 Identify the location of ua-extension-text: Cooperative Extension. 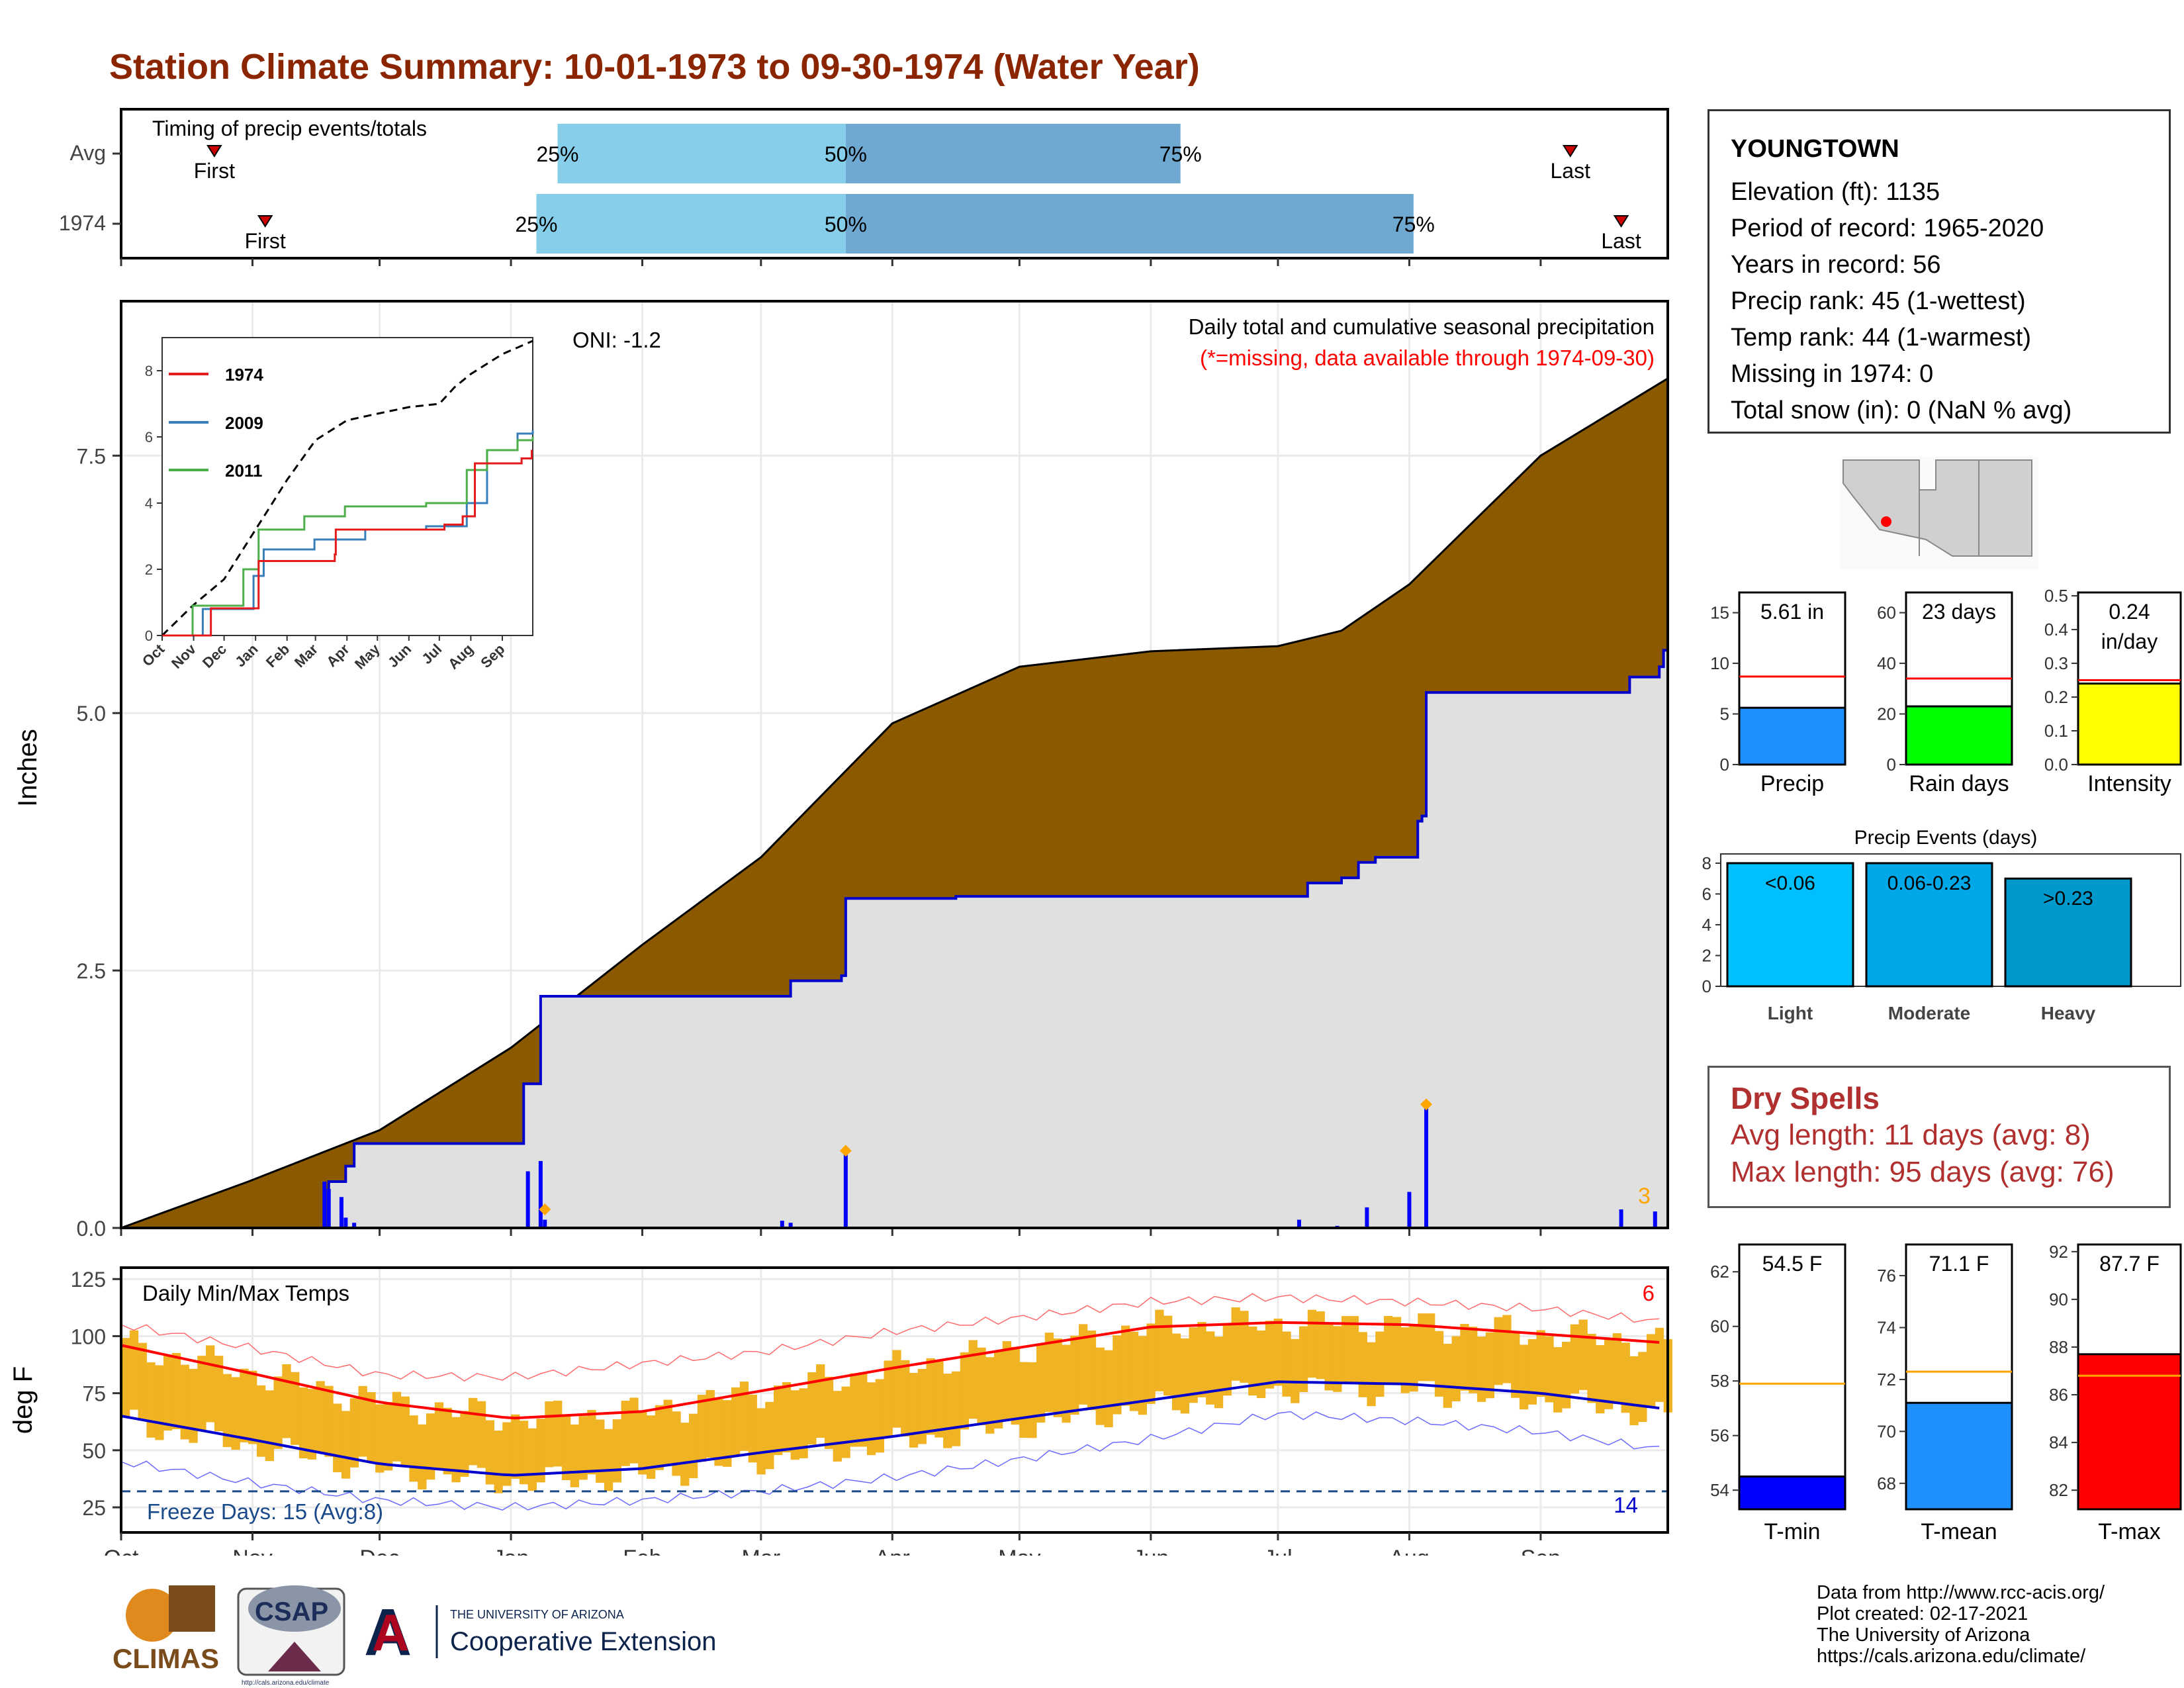
(583, 1641).